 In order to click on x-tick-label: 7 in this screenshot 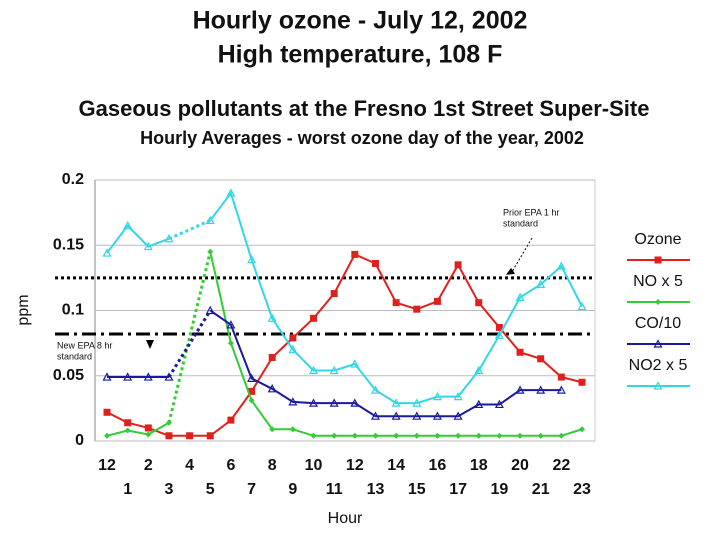, I will do `click(251, 489)`.